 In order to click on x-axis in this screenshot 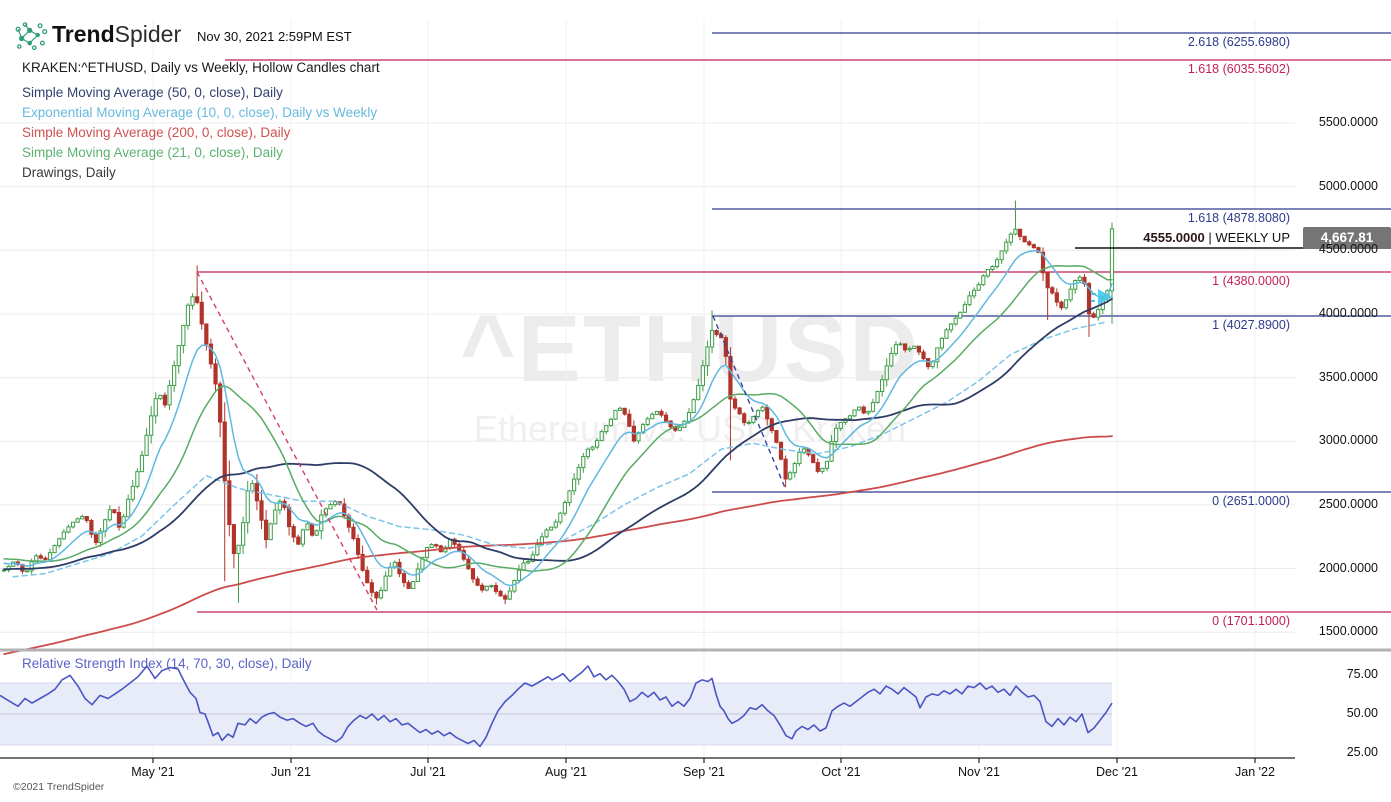, I will do `click(647, 760)`.